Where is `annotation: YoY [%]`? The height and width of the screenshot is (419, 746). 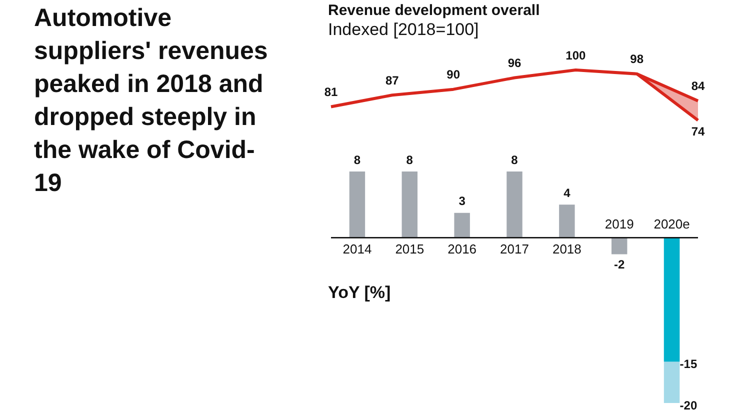 annotation: YoY [%] is located at coordinates (359, 293).